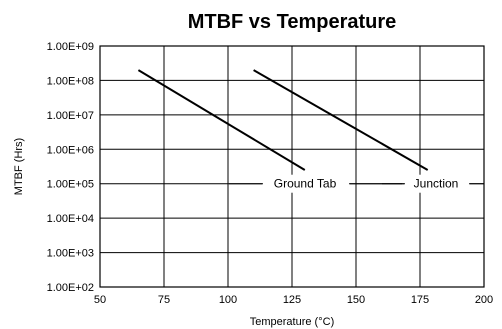  What do you see at coordinates (356, 183) in the screenshot?
I see `series-annotations: Ground Tab Junction` at bounding box center [356, 183].